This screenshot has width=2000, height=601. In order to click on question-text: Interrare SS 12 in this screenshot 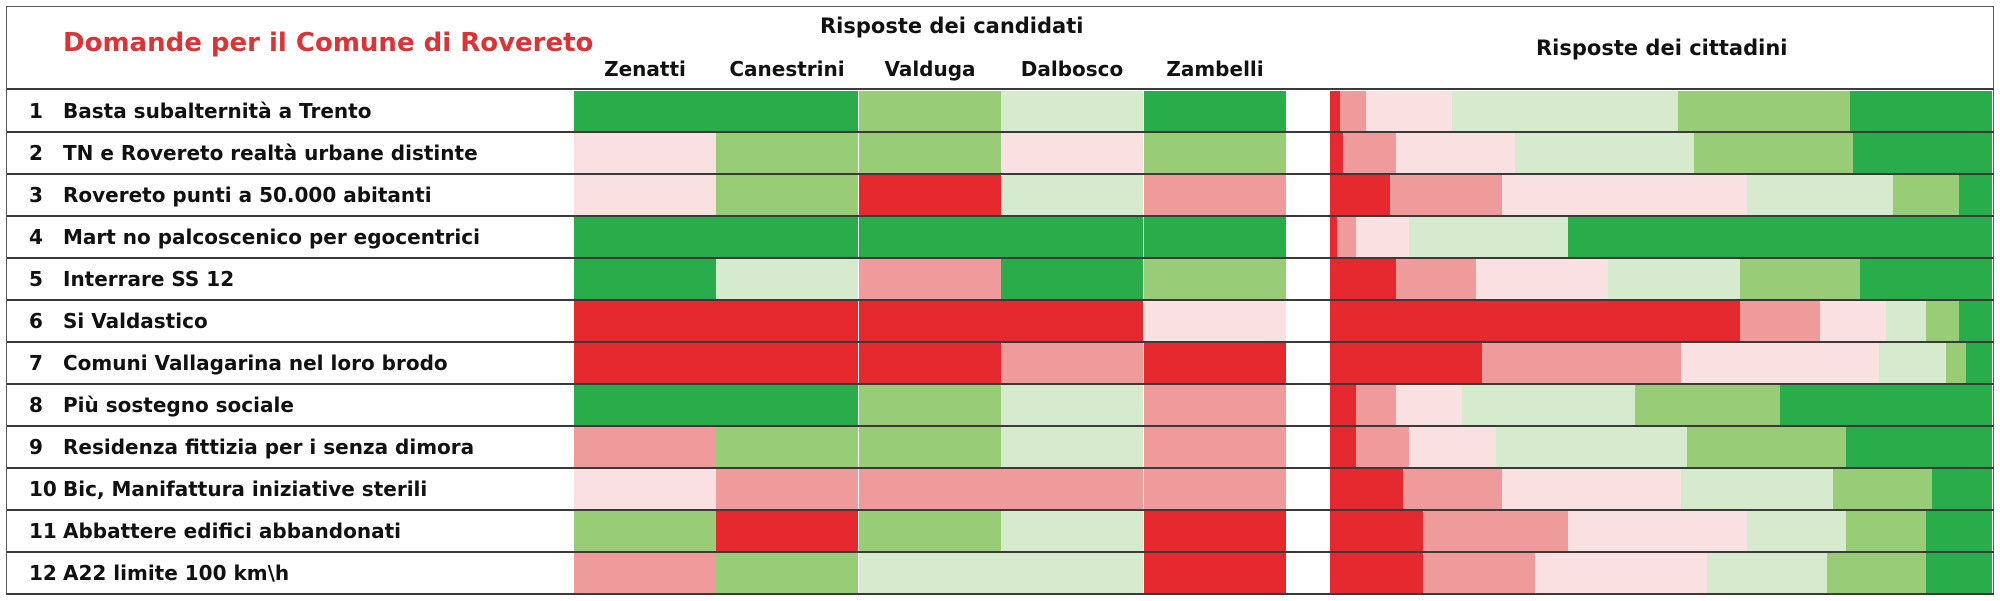, I will do `click(149, 279)`.